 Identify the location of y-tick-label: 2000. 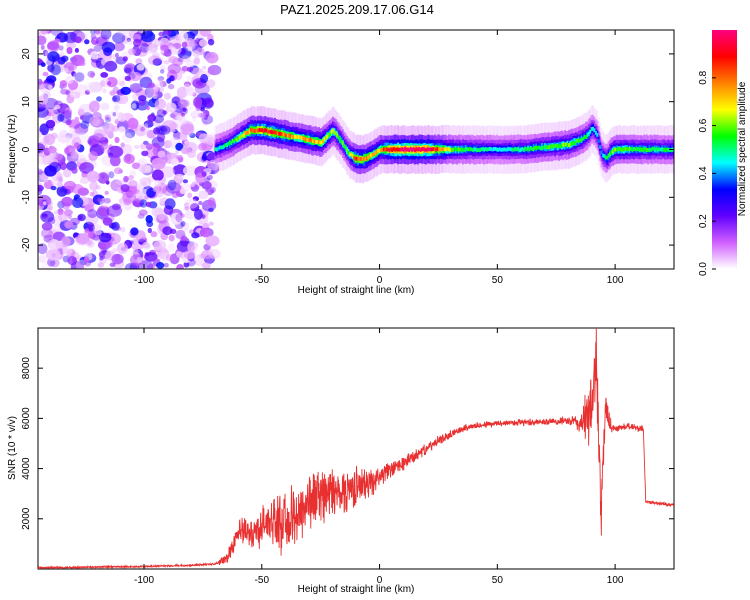
(26, 518).